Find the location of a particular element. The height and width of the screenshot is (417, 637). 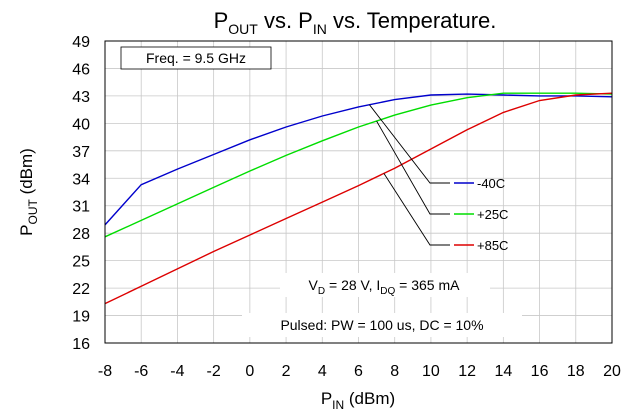

legend-label: +25C is located at coordinates (492, 214).